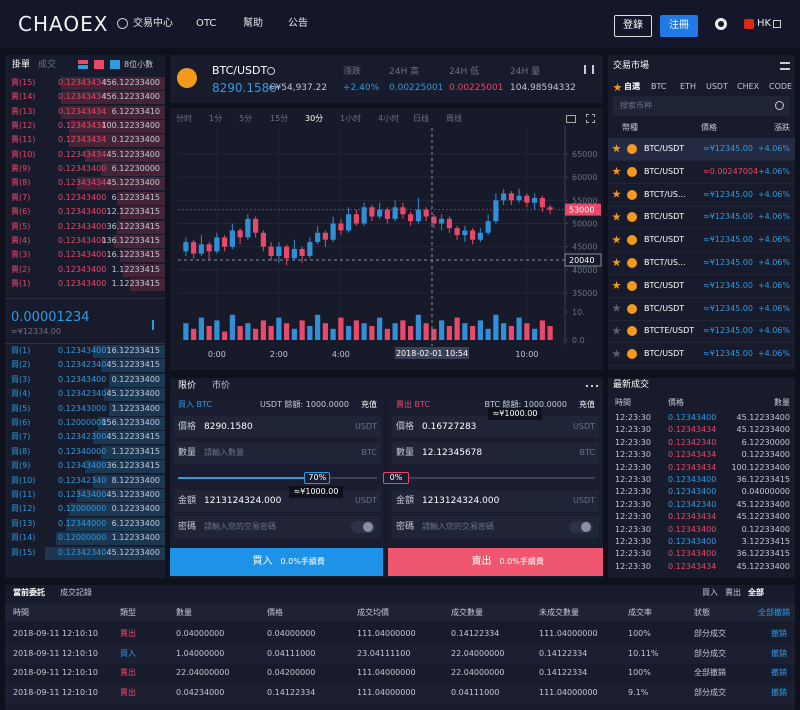  What do you see at coordinates (29, 592) in the screenshot?
I see `orders-tab: 當前委託` at bounding box center [29, 592].